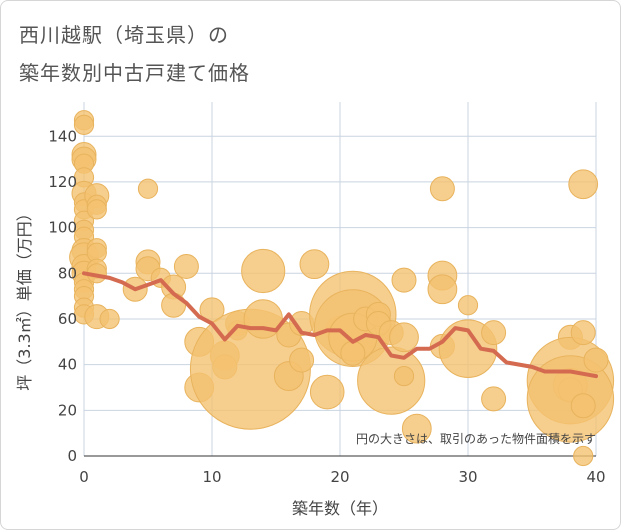 Image resolution: width=621 pixels, height=530 pixels. What do you see at coordinates (134, 73) in the screenshot?
I see `chart-title-line-2: 築年数別中古戸建て価格` at bounding box center [134, 73].